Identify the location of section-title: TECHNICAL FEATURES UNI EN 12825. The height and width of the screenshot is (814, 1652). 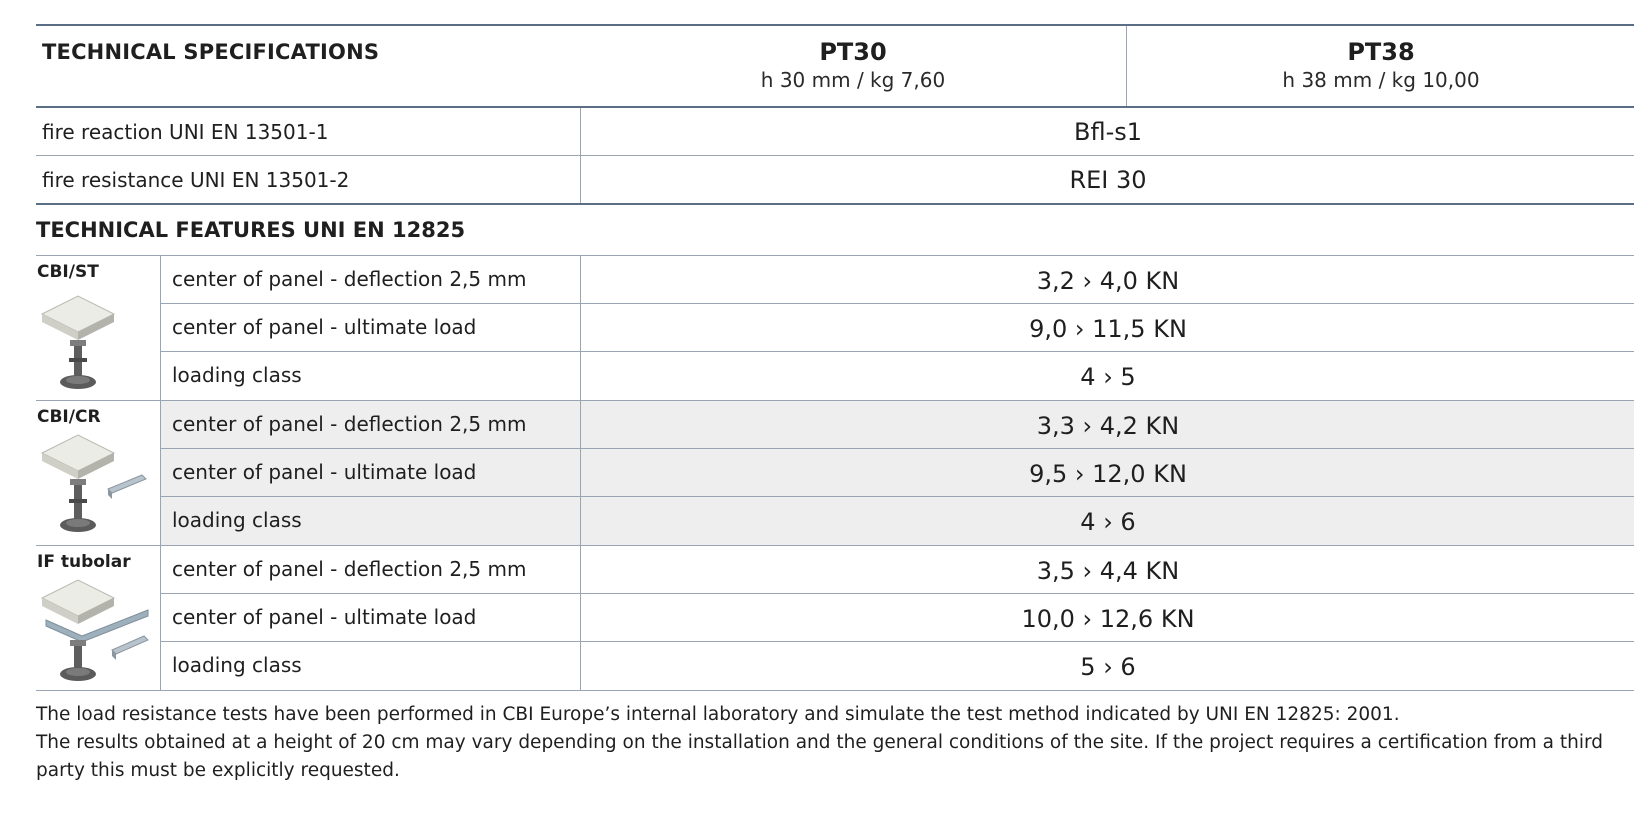
(251, 230).